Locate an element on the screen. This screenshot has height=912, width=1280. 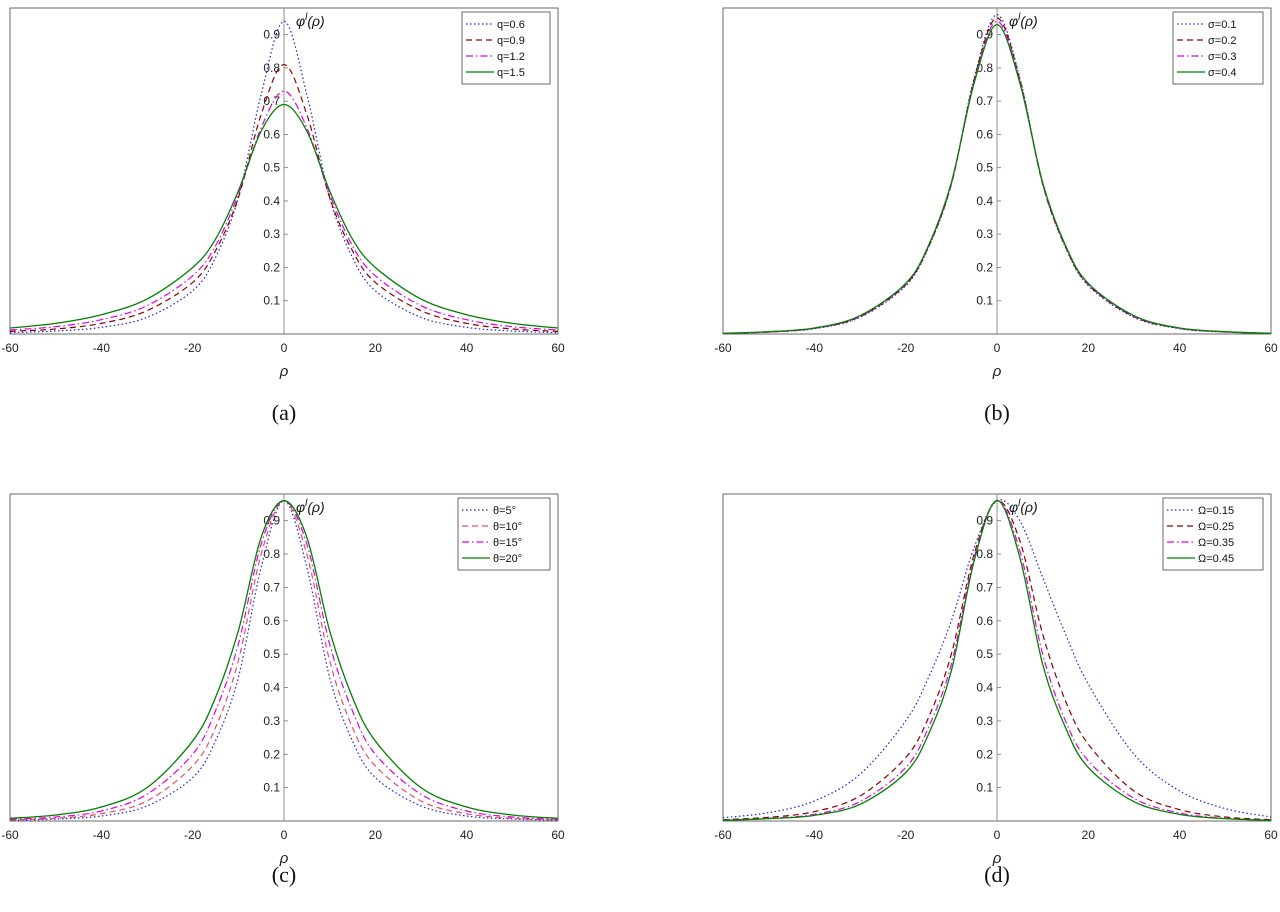
legend-entry: σ=0.3 is located at coordinates (1222, 57).